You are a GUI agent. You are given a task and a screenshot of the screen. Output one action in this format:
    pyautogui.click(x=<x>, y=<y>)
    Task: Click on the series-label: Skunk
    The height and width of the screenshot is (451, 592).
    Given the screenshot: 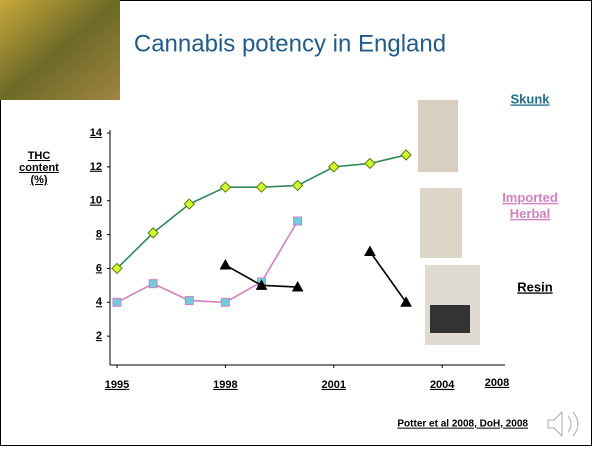 What is the action you would take?
    pyautogui.click(x=530, y=98)
    